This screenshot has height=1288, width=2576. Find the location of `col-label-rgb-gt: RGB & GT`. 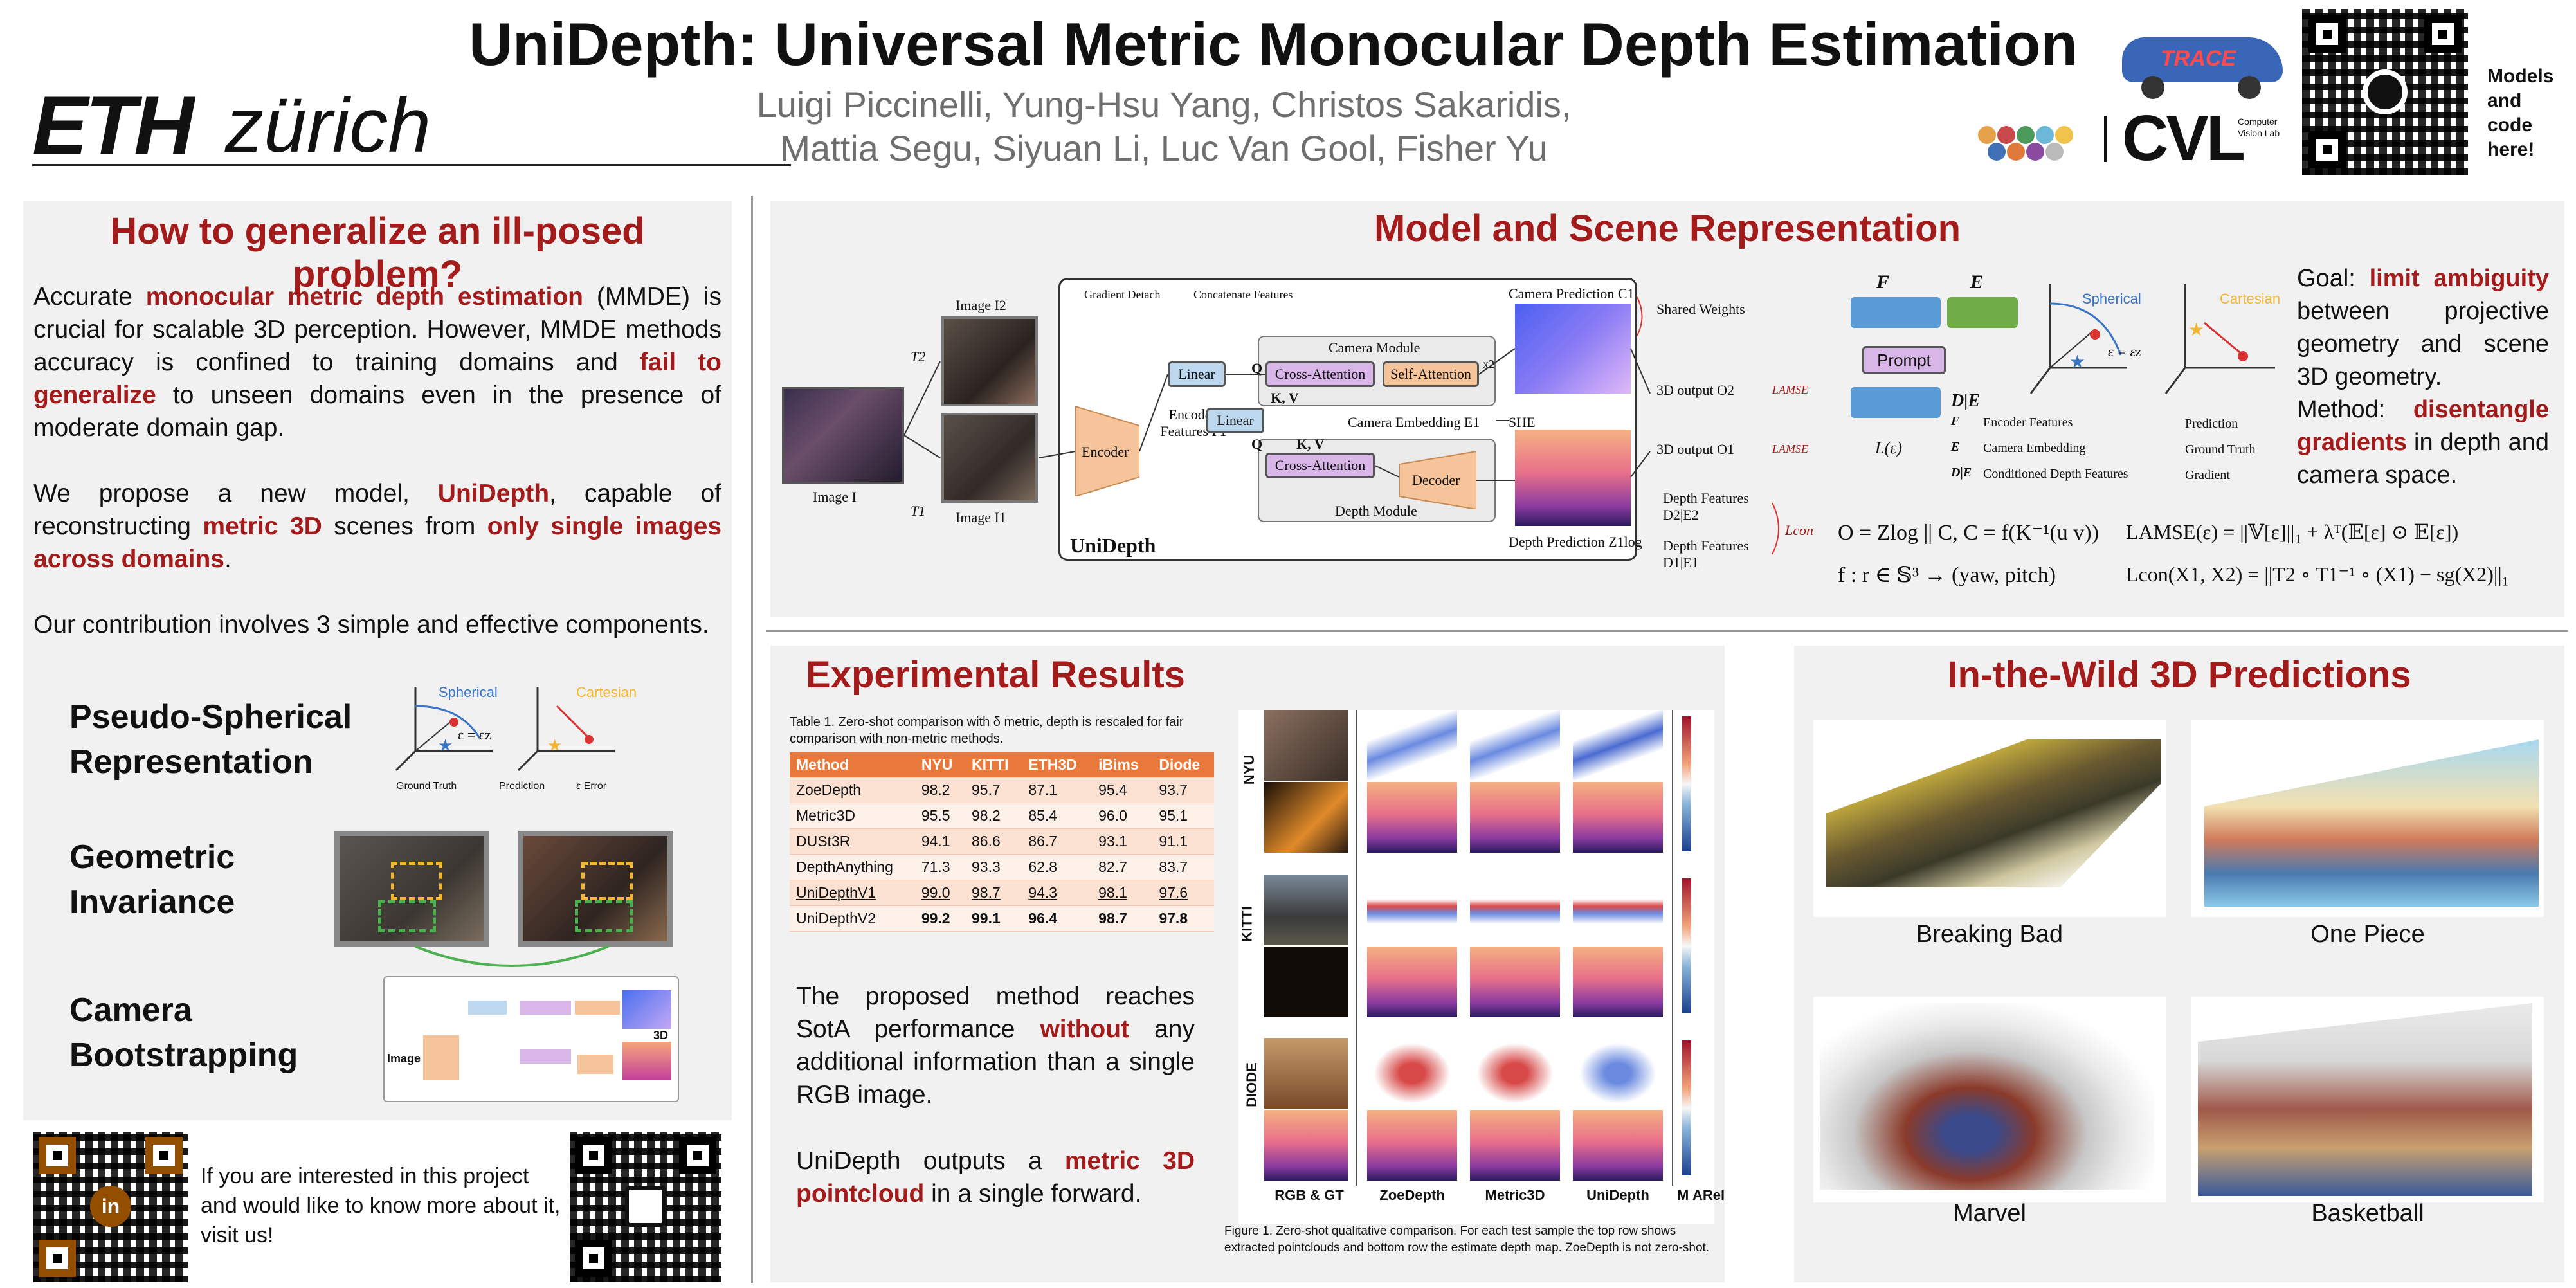

col-label-rgb-gt: RGB & GT is located at coordinates (1309, 1195).